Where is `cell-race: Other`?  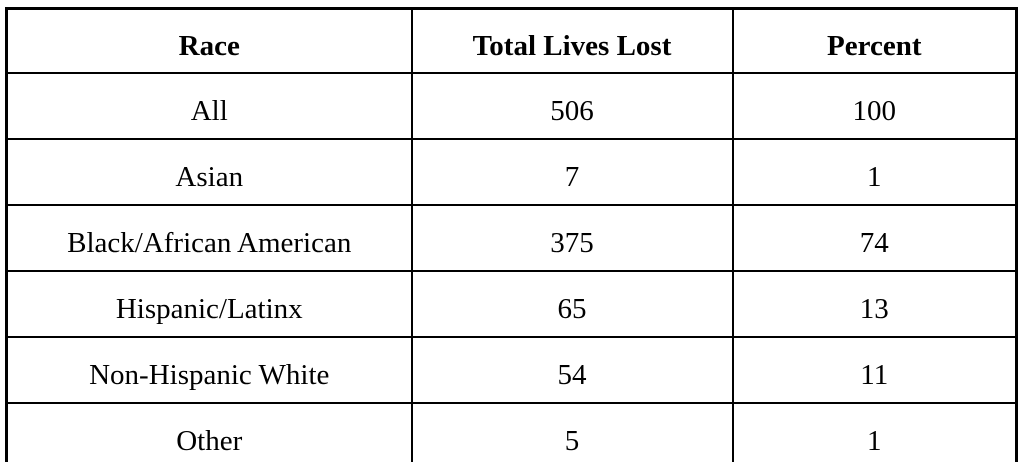 cell-race: Other is located at coordinates (209, 432).